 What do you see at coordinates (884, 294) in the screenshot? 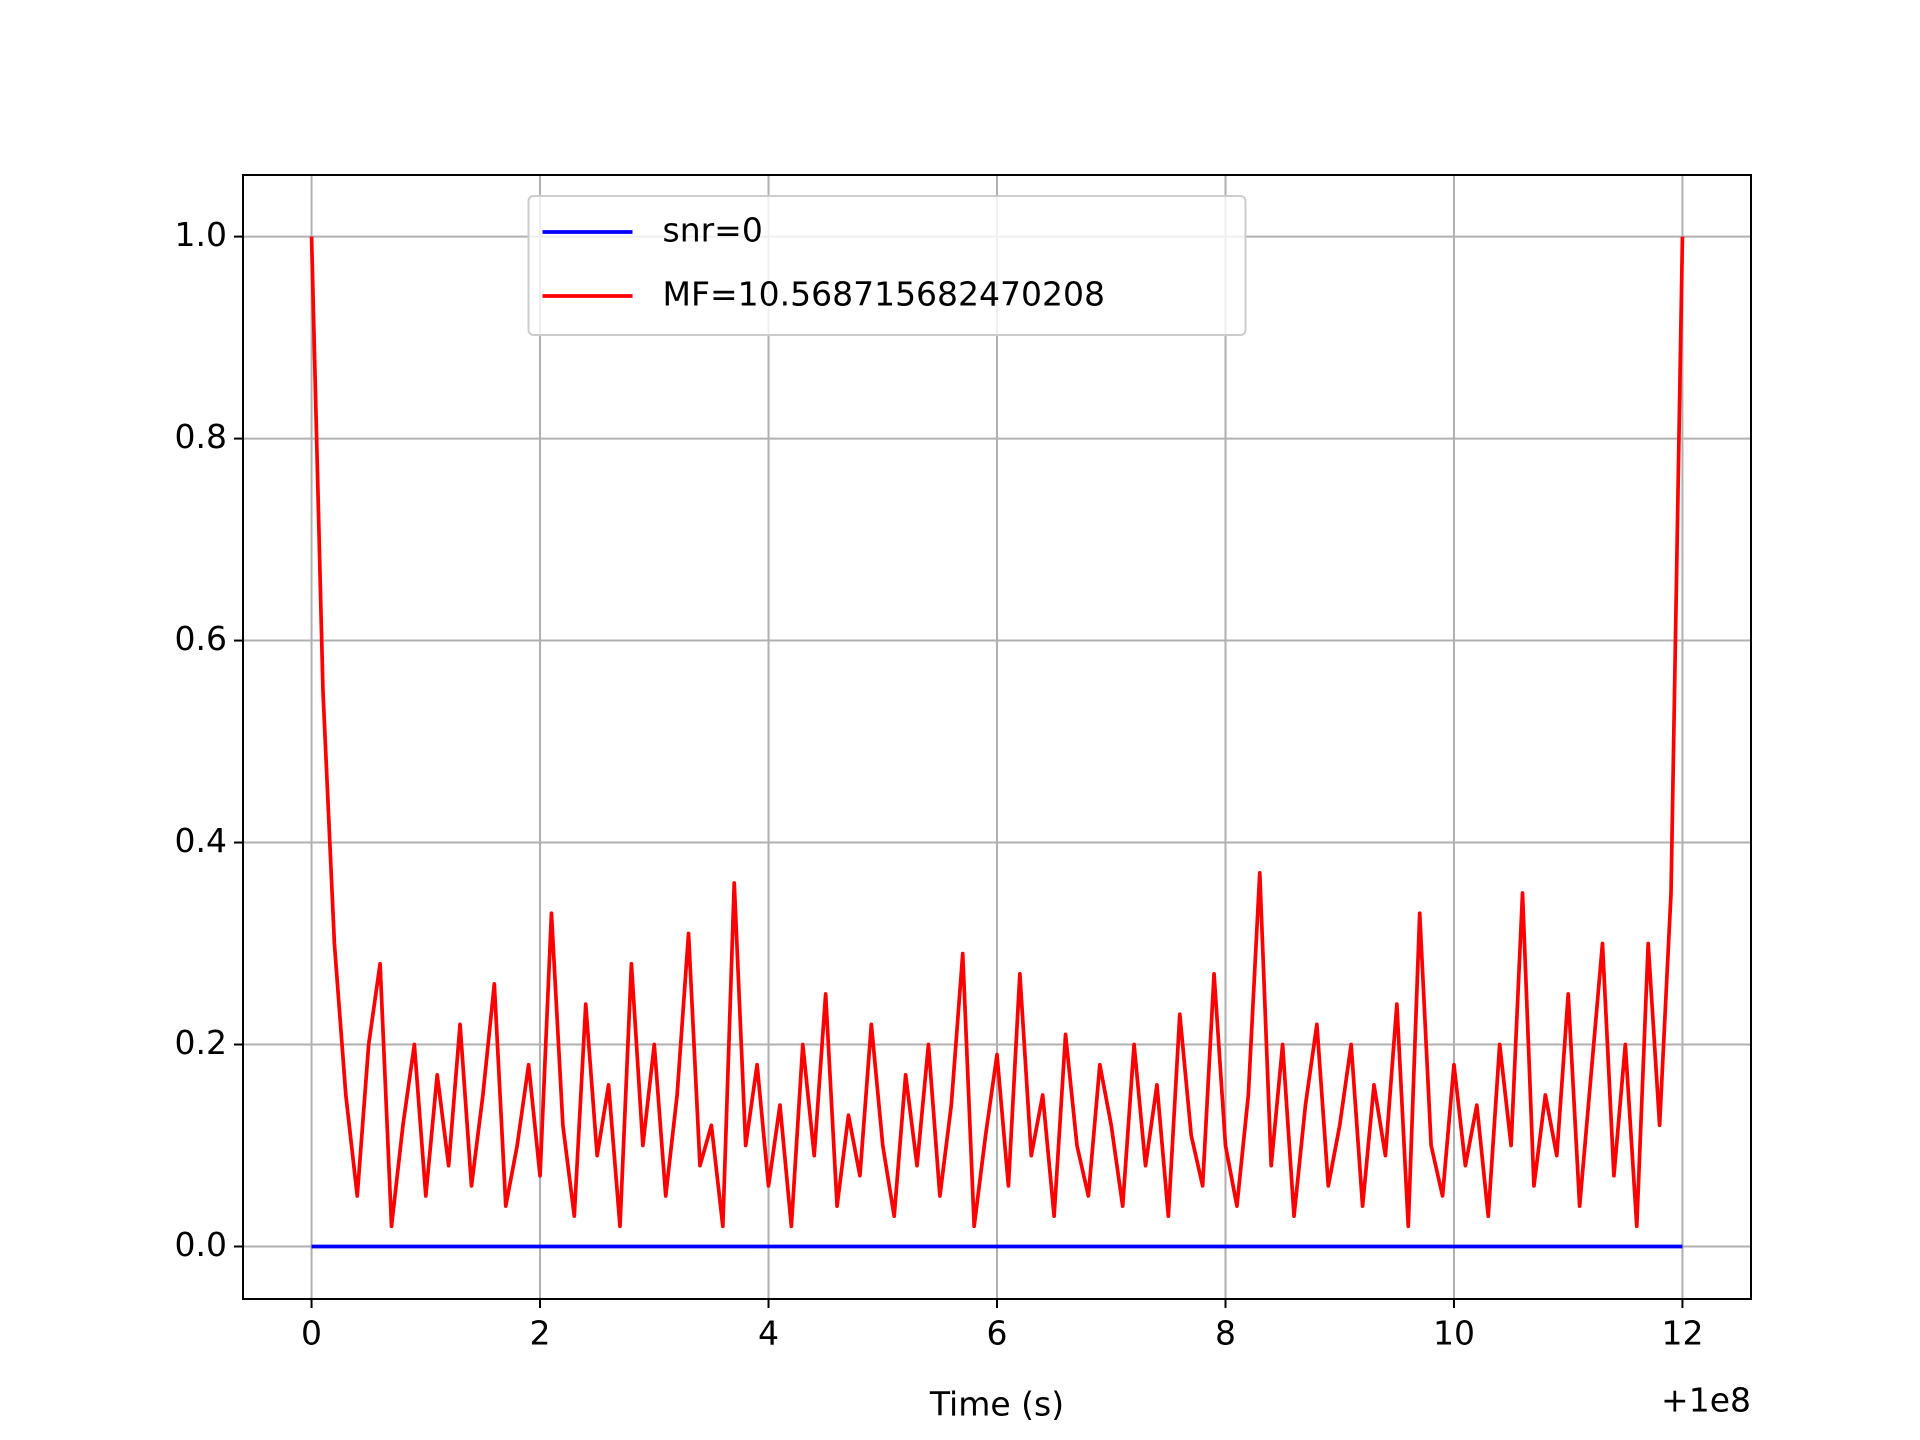
I see `legend-label: MF=10.568715682470208` at bounding box center [884, 294].